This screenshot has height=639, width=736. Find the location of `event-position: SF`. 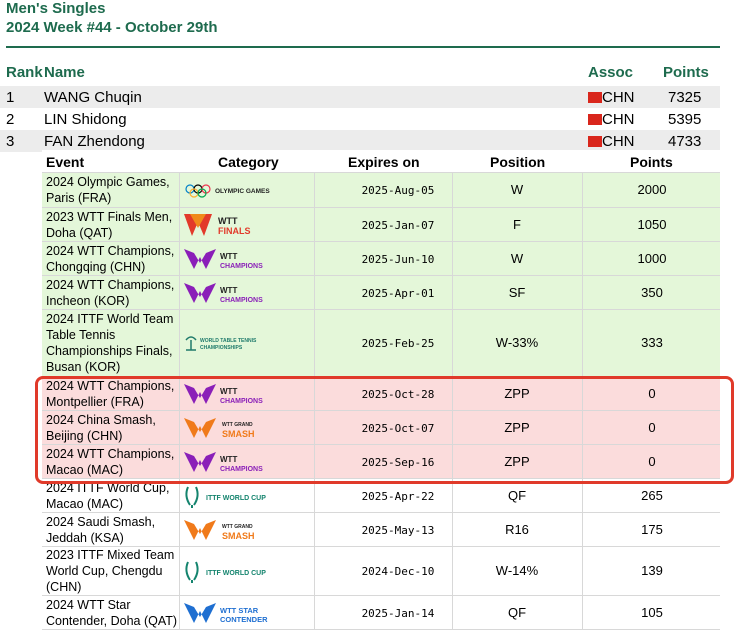

event-position: SF is located at coordinates (517, 292).